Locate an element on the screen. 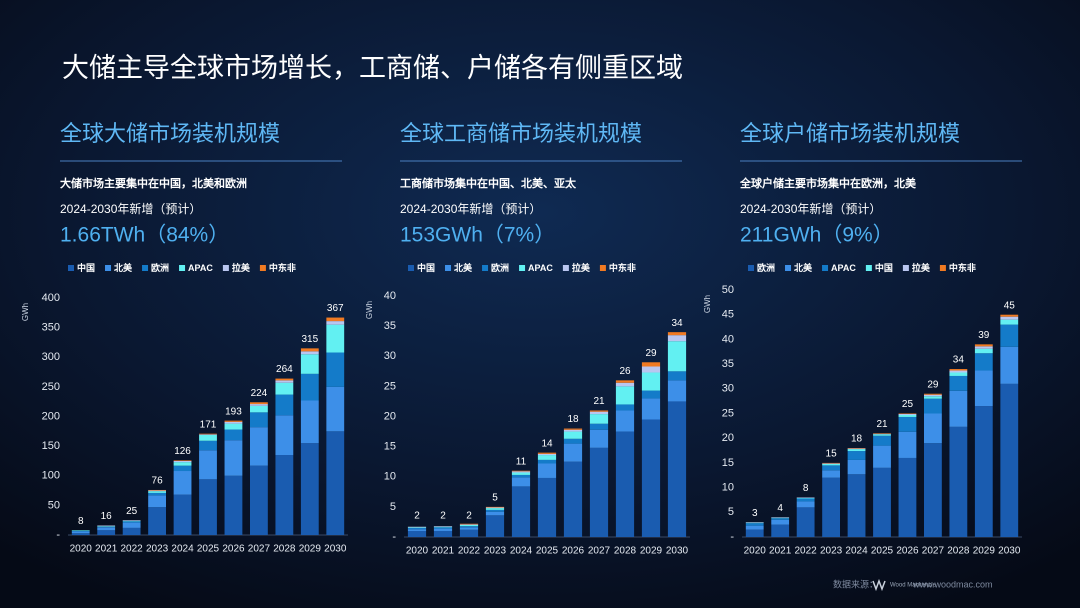 This screenshot has width=1080, height=608. y-tick-label: 10 is located at coordinates (390, 477).